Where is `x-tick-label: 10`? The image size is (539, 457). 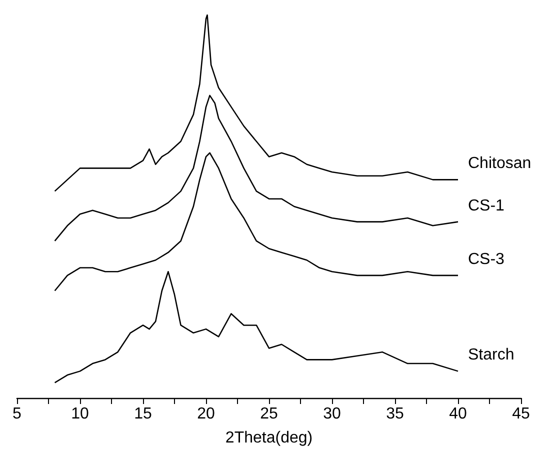
x-tick-label: 10 is located at coordinates (80, 414).